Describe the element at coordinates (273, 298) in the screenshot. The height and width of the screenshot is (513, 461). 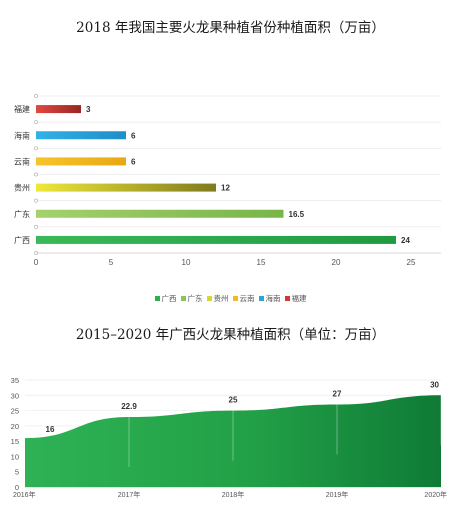
I see `legend-label: 海南` at that location.